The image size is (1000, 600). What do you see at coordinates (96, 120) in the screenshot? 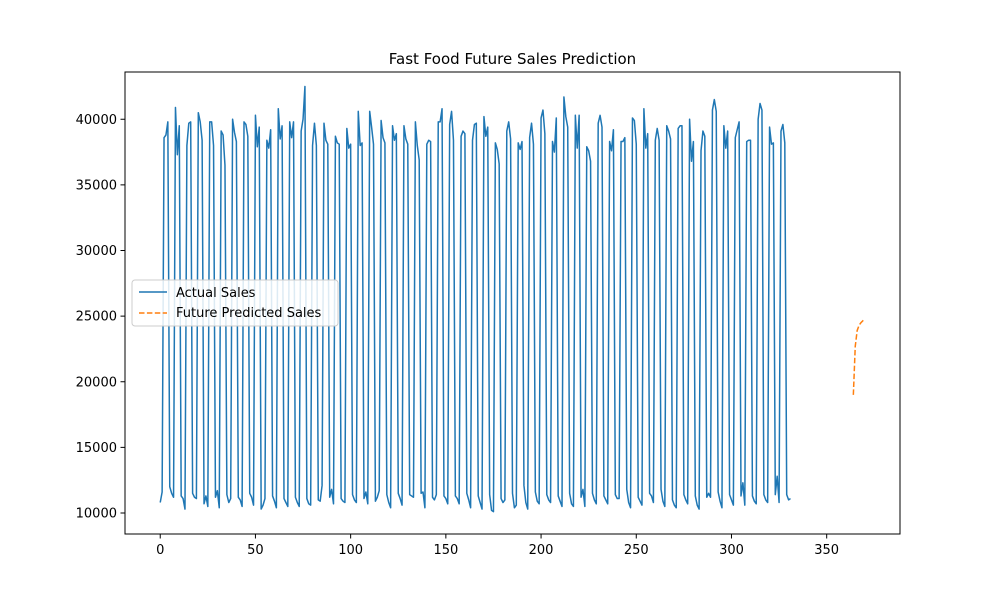
I see `y-tick-label: 40000` at bounding box center [96, 120].